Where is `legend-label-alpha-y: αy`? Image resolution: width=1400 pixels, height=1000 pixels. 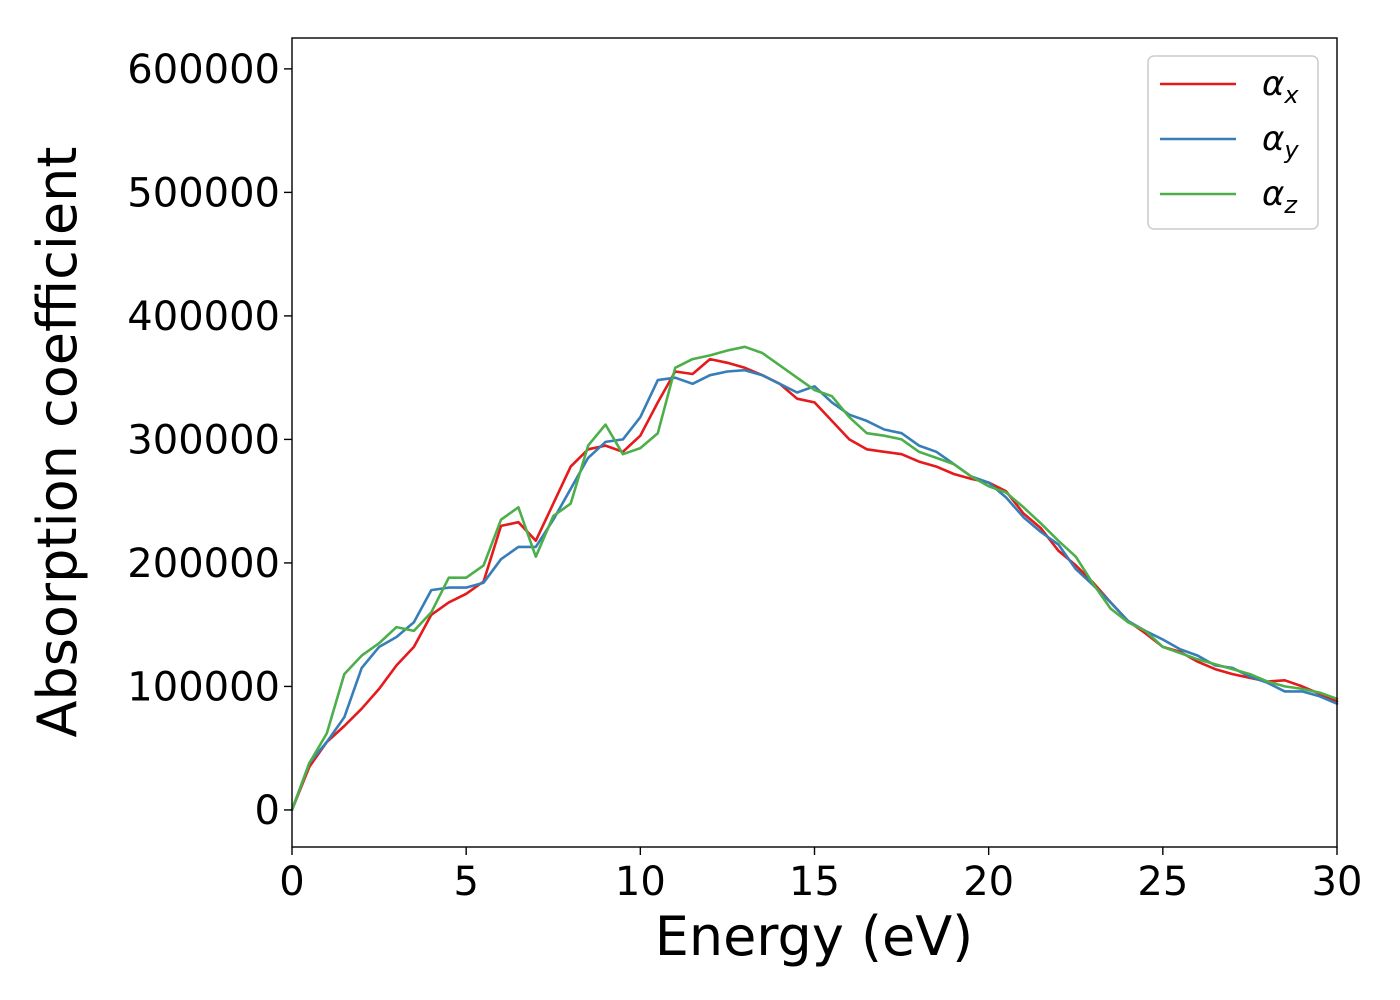
legend-label-alpha-y: αy is located at coordinates (1280, 141).